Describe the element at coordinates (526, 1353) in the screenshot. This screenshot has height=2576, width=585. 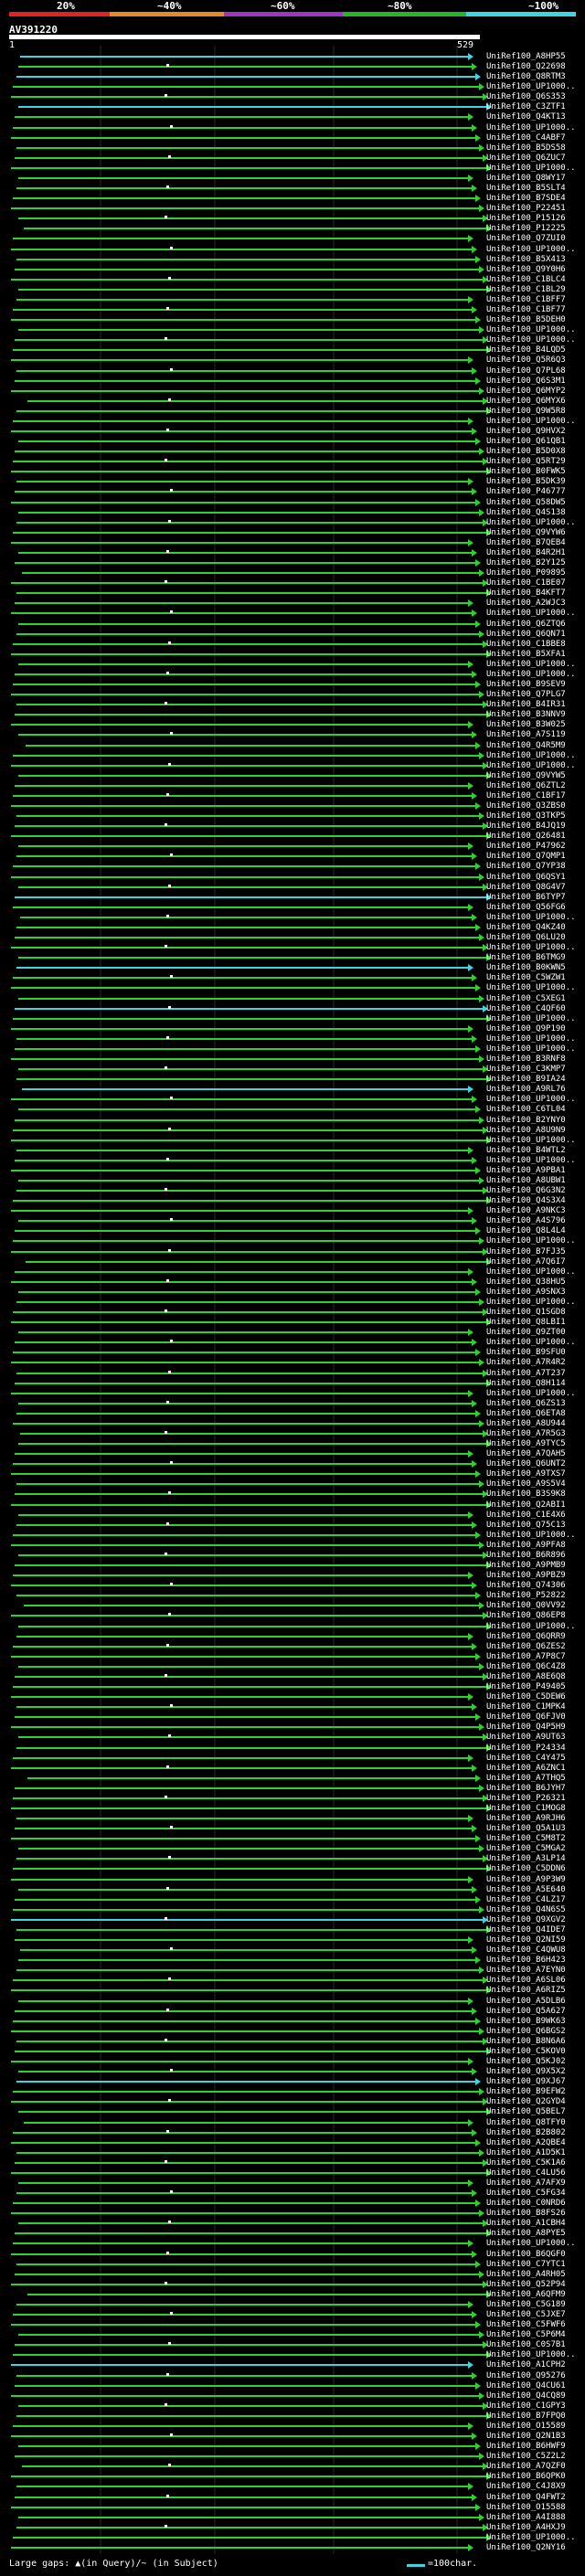
I see `hit-label: UniRef100_B9SFU0` at that location.